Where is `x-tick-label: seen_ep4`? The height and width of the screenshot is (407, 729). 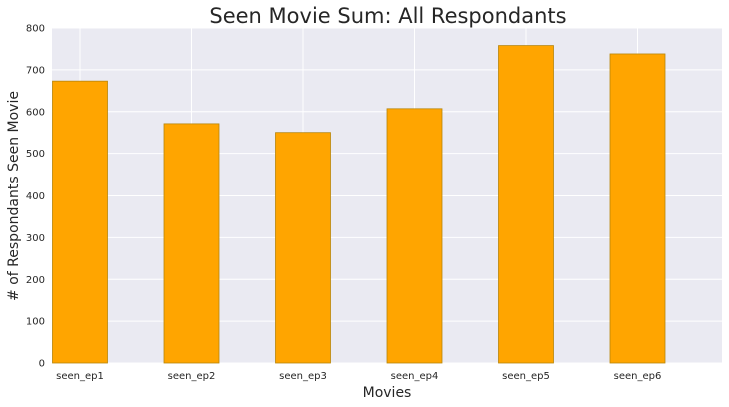
x-tick-label: seen_ep4 is located at coordinates (415, 376).